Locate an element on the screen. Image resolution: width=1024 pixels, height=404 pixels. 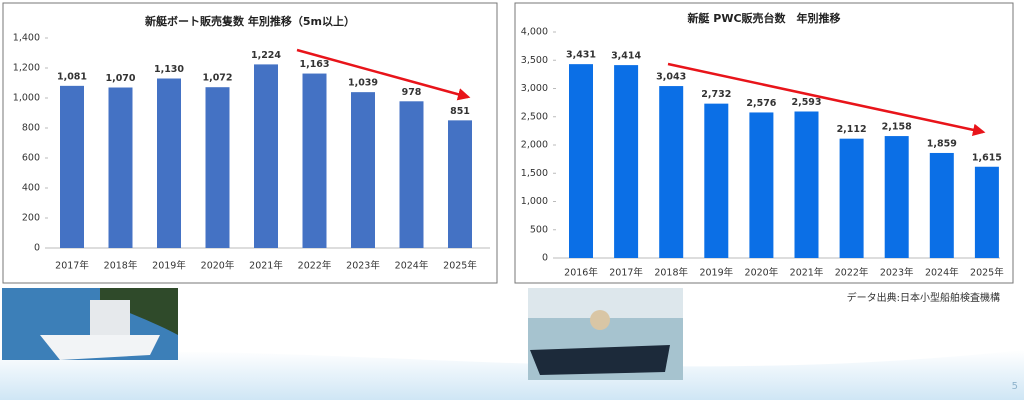
value-label: 3,414 is located at coordinates (626, 56).